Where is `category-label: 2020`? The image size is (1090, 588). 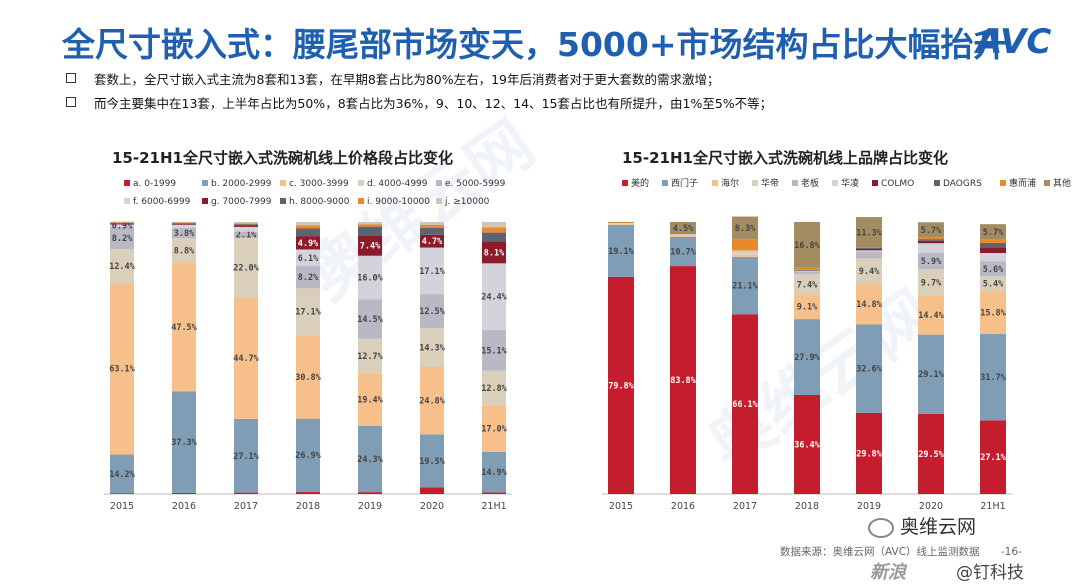
category-label: 2020 is located at coordinates (432, 506).